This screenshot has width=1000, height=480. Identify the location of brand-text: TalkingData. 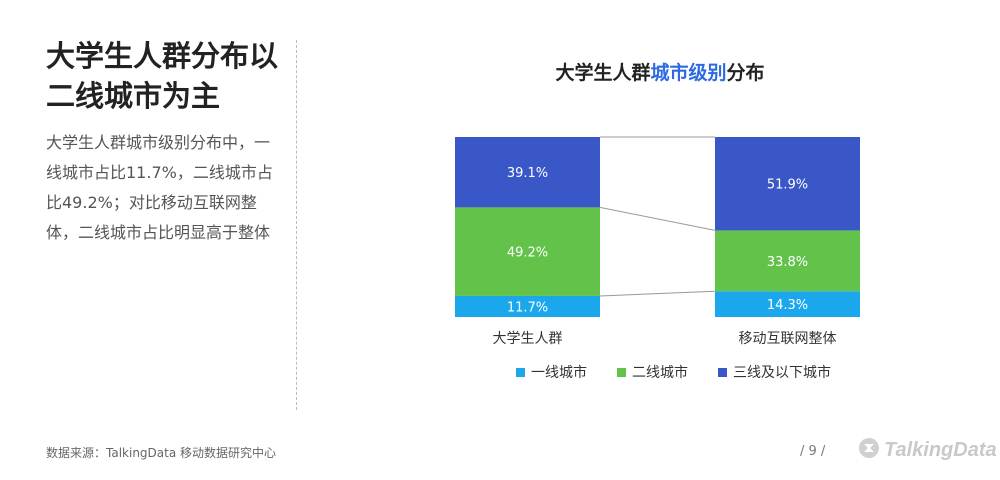
(940, 449).